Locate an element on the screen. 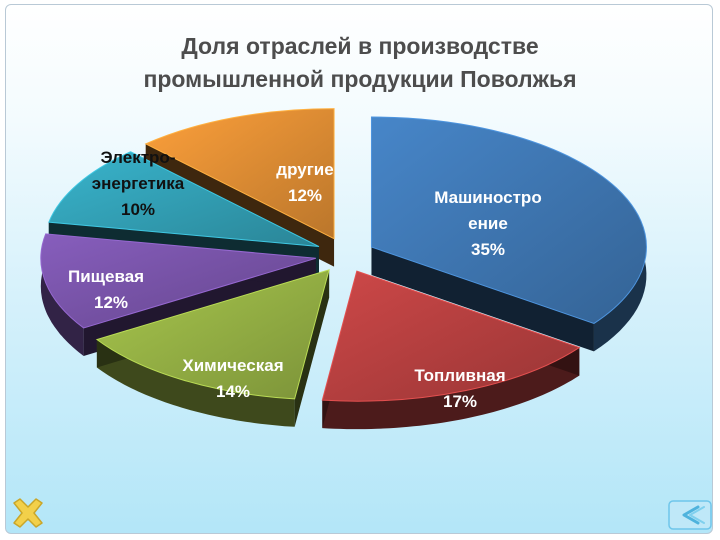 This screenshot has height=540, width=720. slice-label-1: Топливная 17% is located at coordinates (459, 388).